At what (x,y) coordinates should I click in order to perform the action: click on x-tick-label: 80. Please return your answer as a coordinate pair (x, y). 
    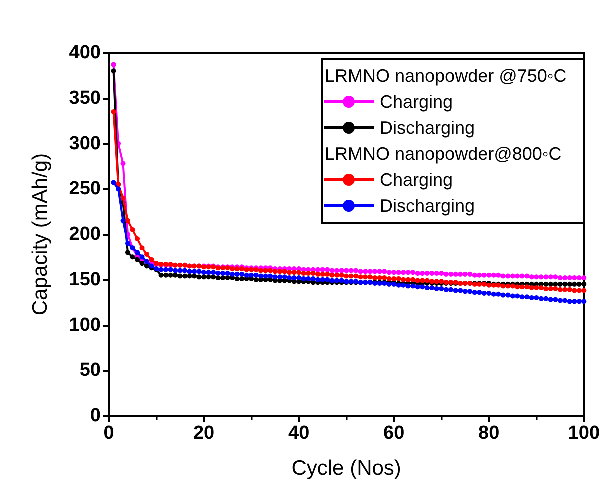
    Looking at the image, I should click on (489, 433).